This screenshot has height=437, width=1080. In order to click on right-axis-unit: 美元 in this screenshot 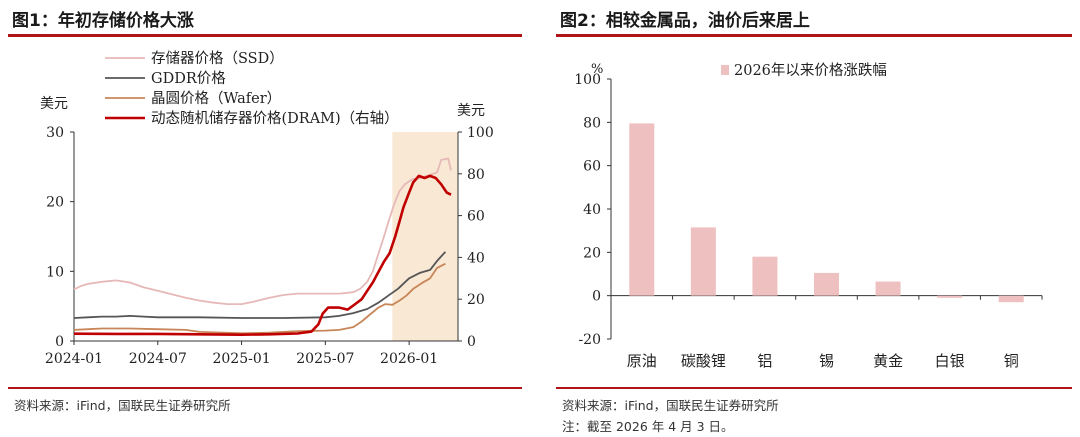, I will do `click(471, 111)`.